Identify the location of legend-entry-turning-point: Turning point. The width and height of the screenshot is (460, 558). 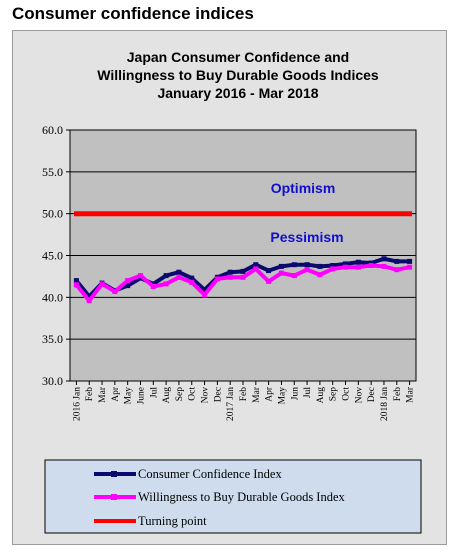
(150, 521).